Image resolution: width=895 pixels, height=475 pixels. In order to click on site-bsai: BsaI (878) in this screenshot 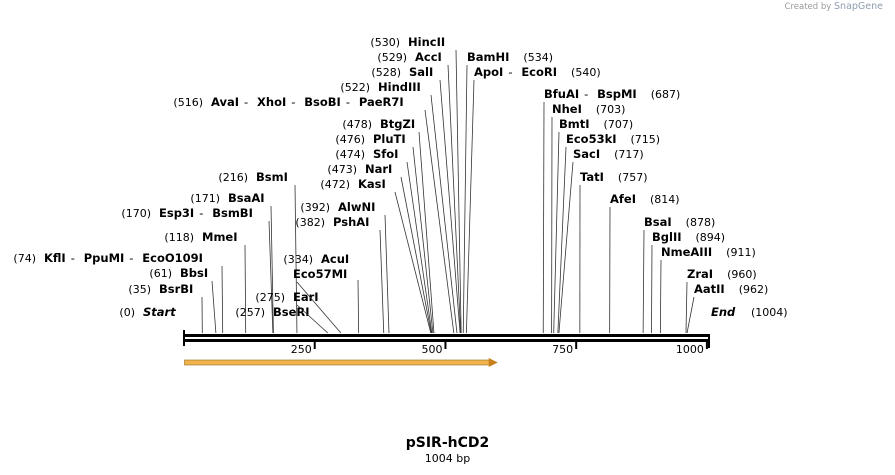, I will do `click(679, 274)`.